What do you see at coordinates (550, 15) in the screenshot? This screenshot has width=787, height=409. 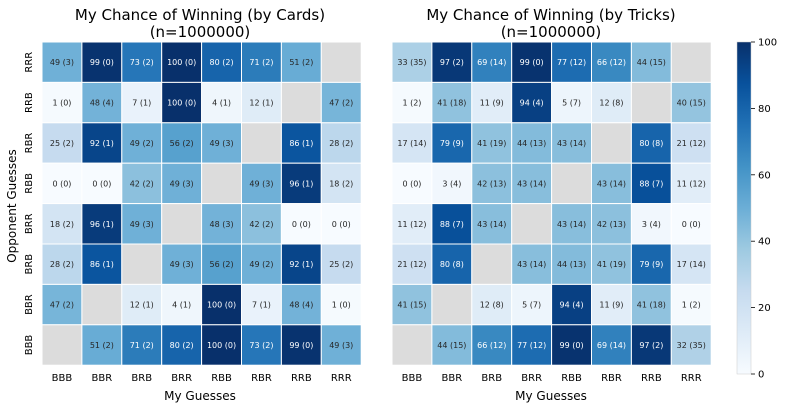 I see `tricks-chart-title: My Chance of Winning (by Tricks)` at bounding box center [550, 15].